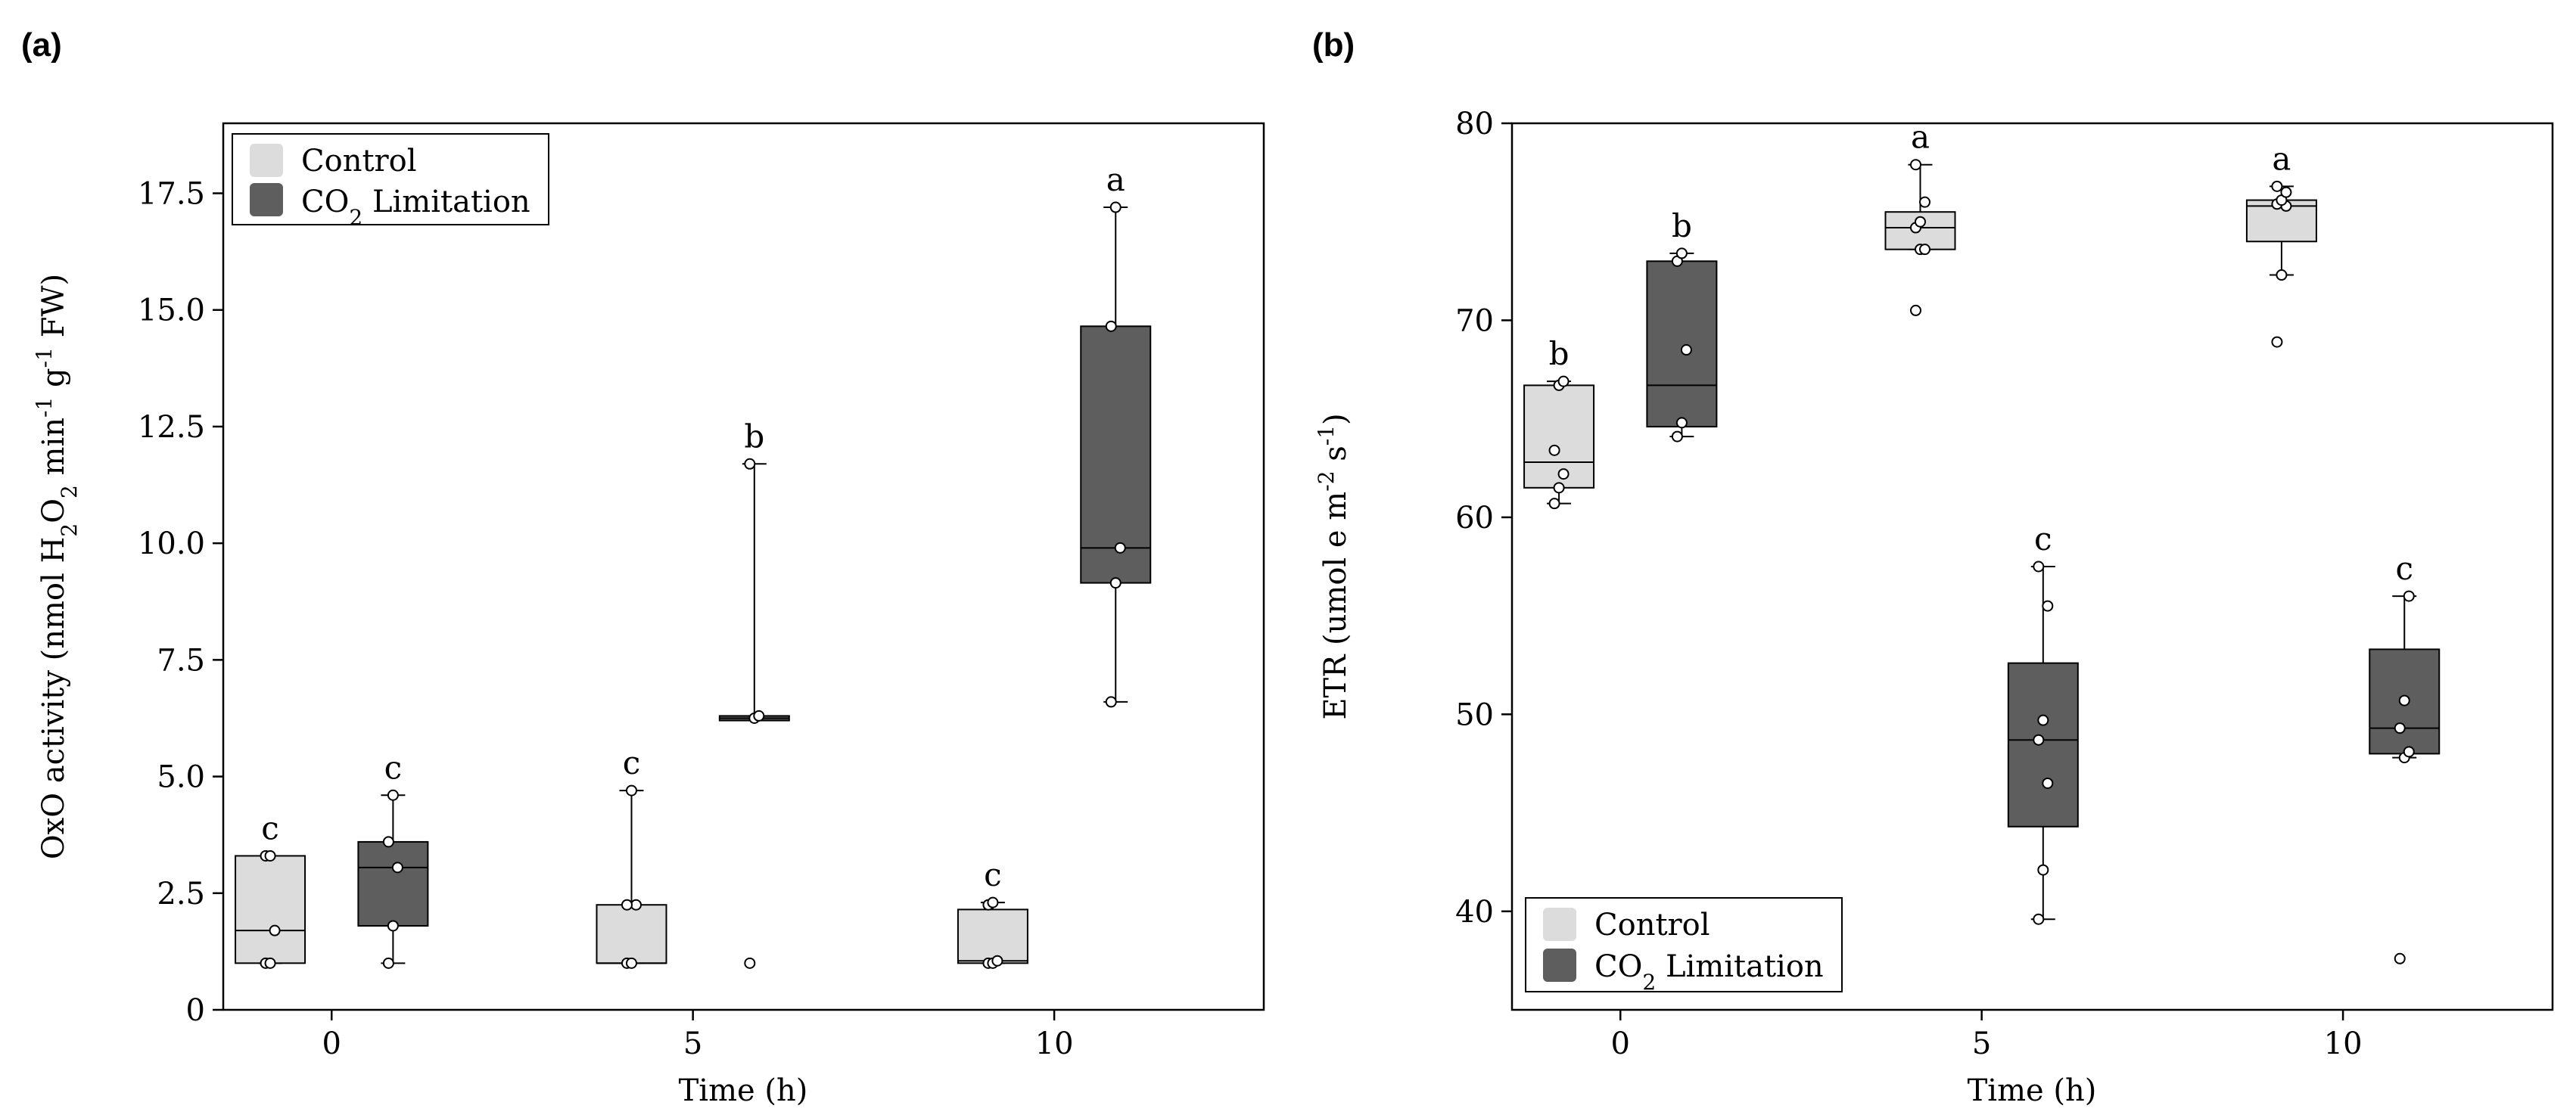 Image resolution: width=2576 pixels, height=1118 pixels. I want to click on panel-a-x-axis: 0 5 10, so click(698, 1035).